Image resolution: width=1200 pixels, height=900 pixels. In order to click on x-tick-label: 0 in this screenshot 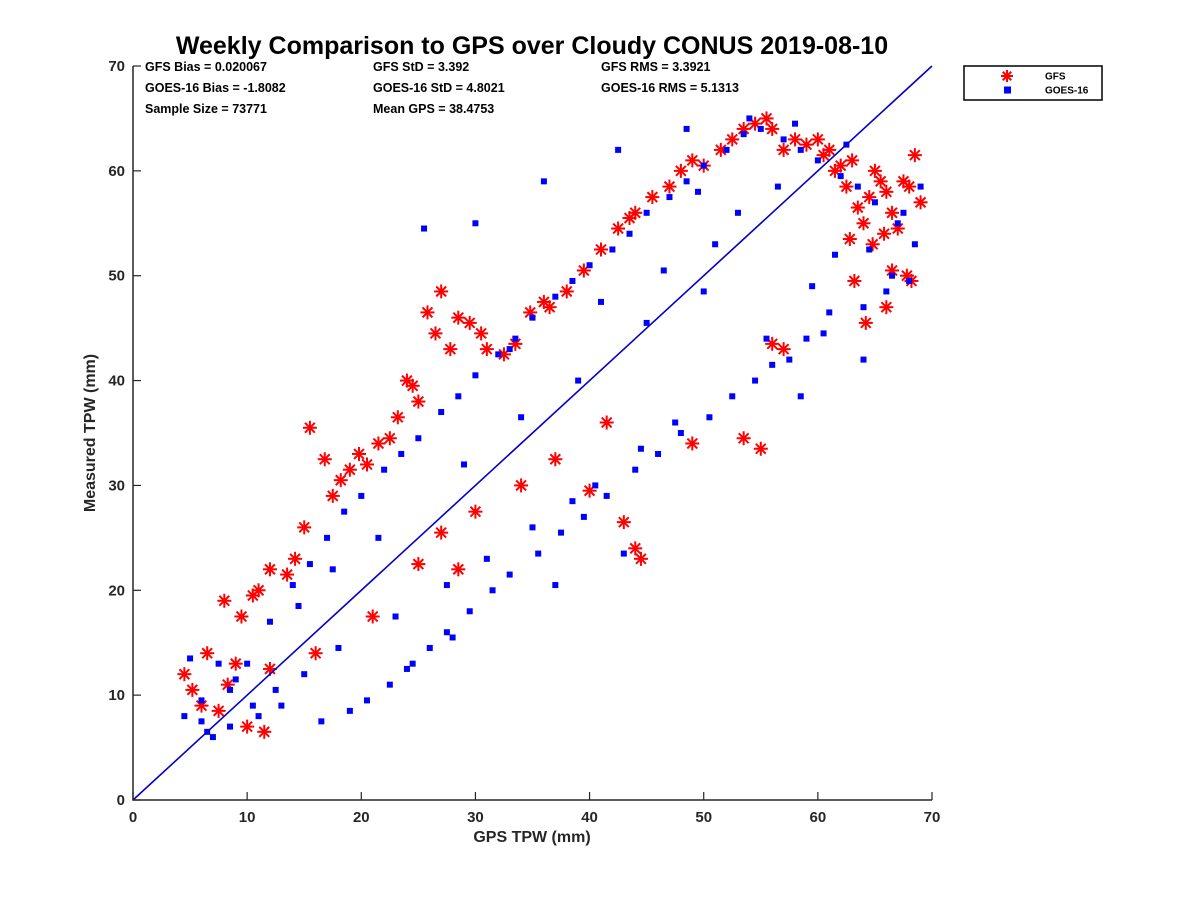, I will do `click(133, 817)`.